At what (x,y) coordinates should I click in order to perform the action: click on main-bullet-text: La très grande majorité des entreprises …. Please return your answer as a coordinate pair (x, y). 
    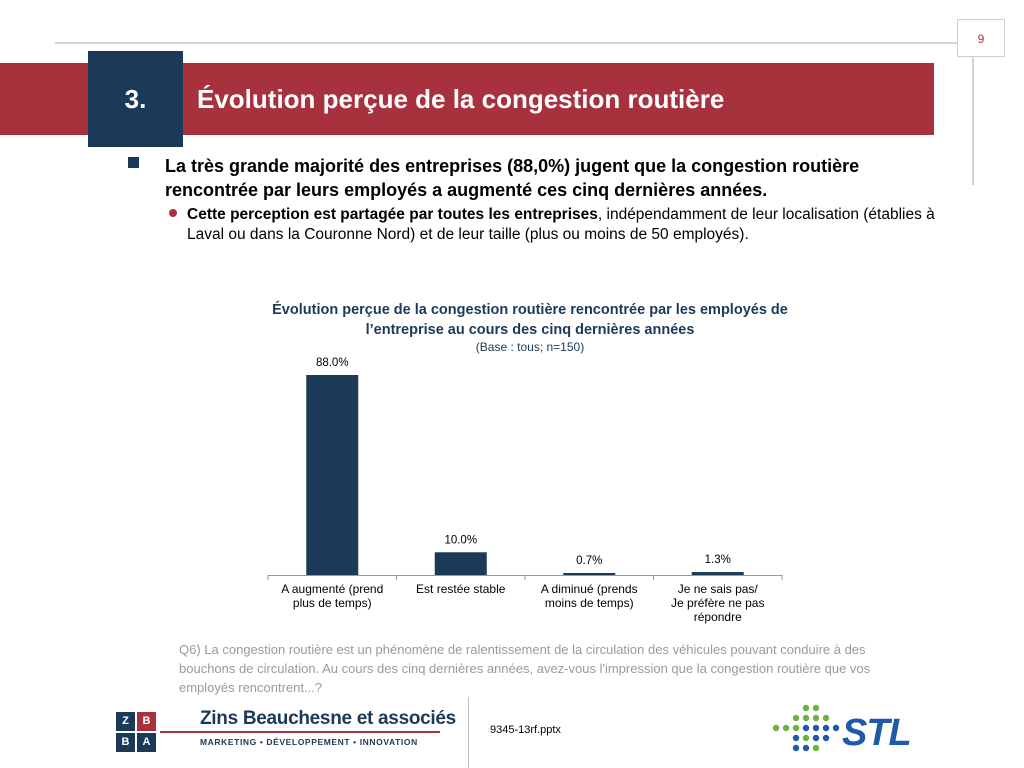
    Looking at the image, I should click on (512, 178).